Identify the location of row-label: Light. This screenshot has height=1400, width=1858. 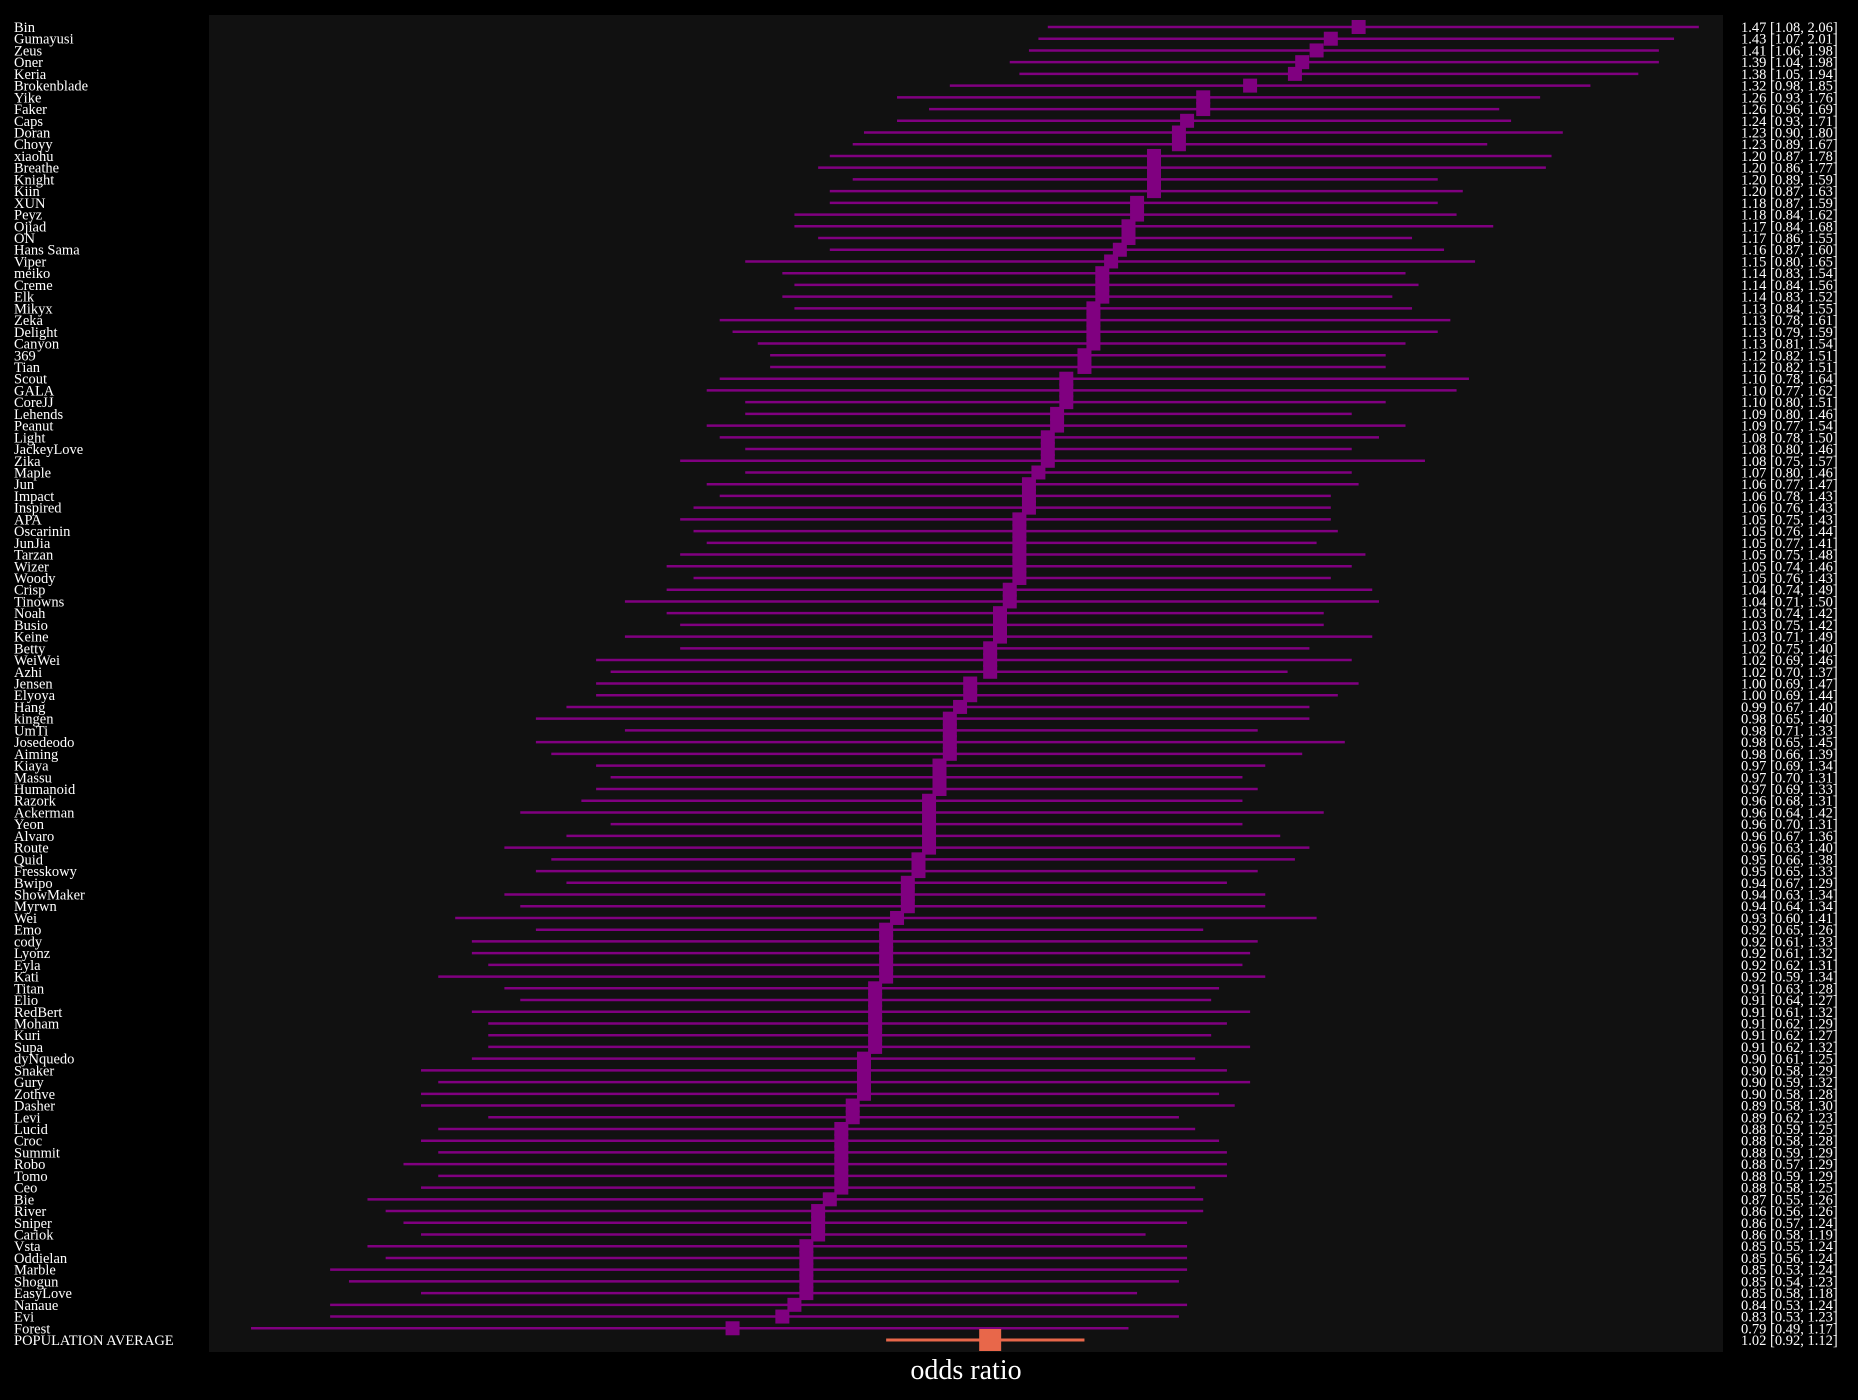
(29, 438).